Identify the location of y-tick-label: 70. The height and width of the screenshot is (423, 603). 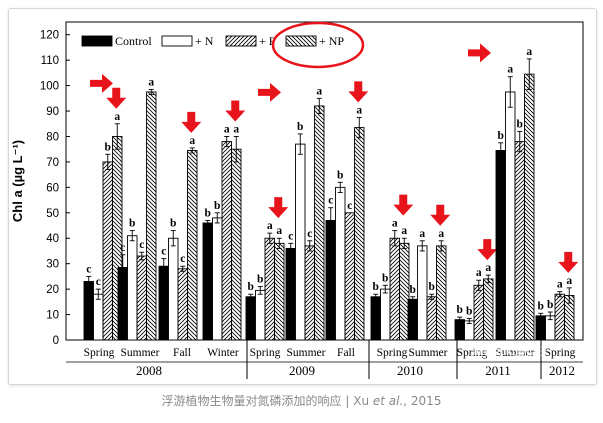
(52, 163).